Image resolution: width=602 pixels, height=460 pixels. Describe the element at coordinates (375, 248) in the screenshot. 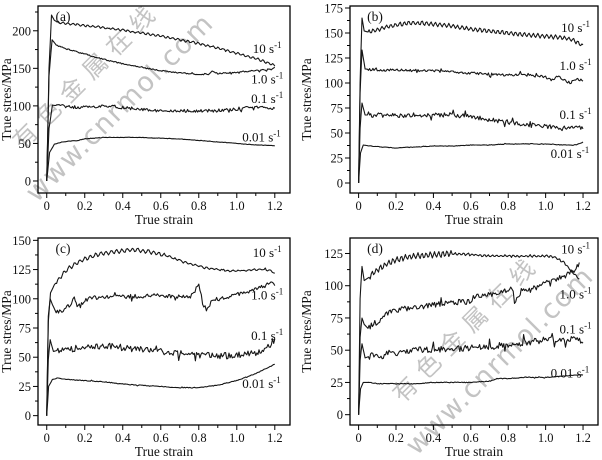

I see `panel-letter: (d)` at that location.